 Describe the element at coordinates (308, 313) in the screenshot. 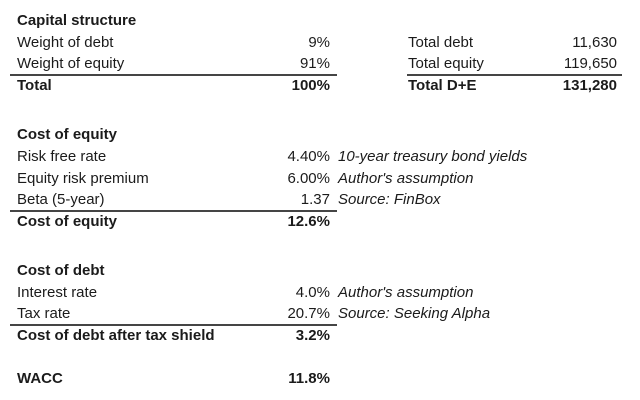

I see `tax-rate-value: 20.7%` at that location.